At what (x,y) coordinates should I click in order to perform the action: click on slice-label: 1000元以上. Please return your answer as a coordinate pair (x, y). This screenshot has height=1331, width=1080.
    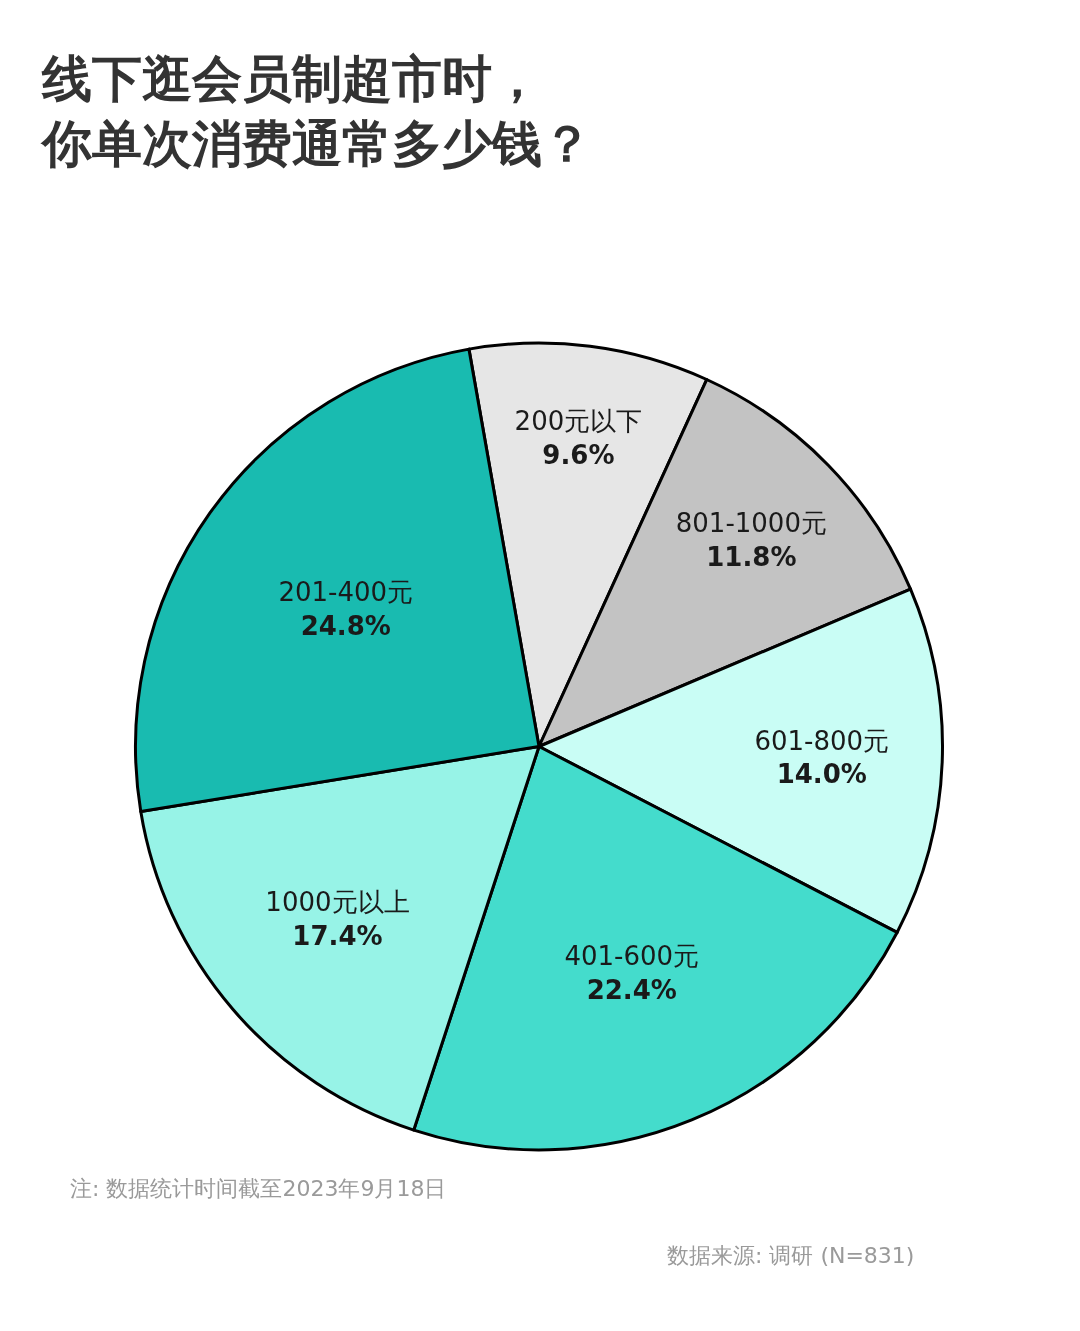
    Looking at the image, I should click on (337, 902).